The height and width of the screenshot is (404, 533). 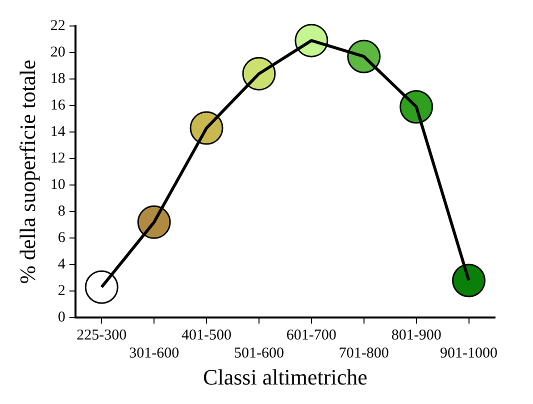 What do you see at coordinates (62, 318) in the screenshot?
I see `y-tick-label: 0` at bounding box center [62, 318].